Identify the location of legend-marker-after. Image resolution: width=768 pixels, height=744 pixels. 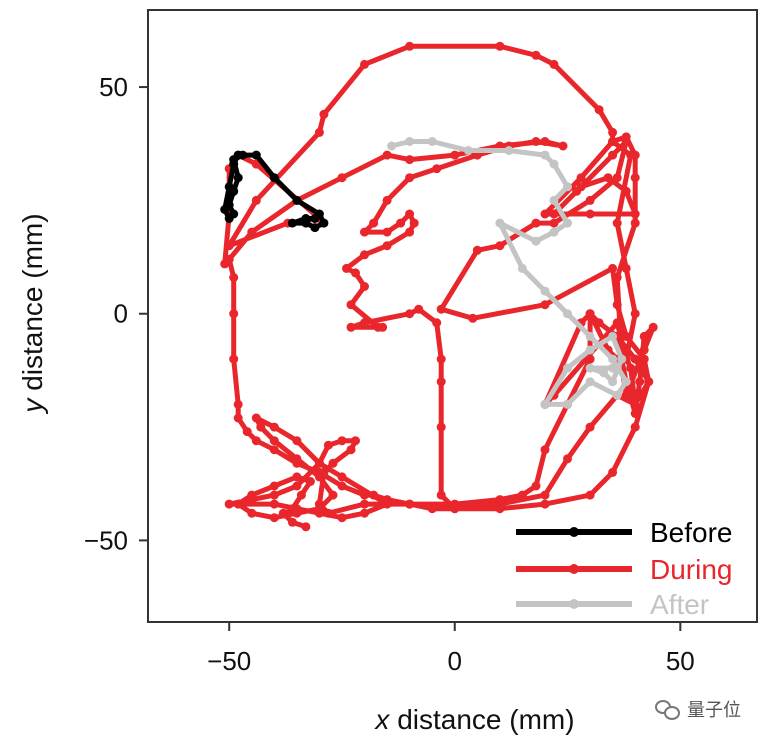
(574, 604).